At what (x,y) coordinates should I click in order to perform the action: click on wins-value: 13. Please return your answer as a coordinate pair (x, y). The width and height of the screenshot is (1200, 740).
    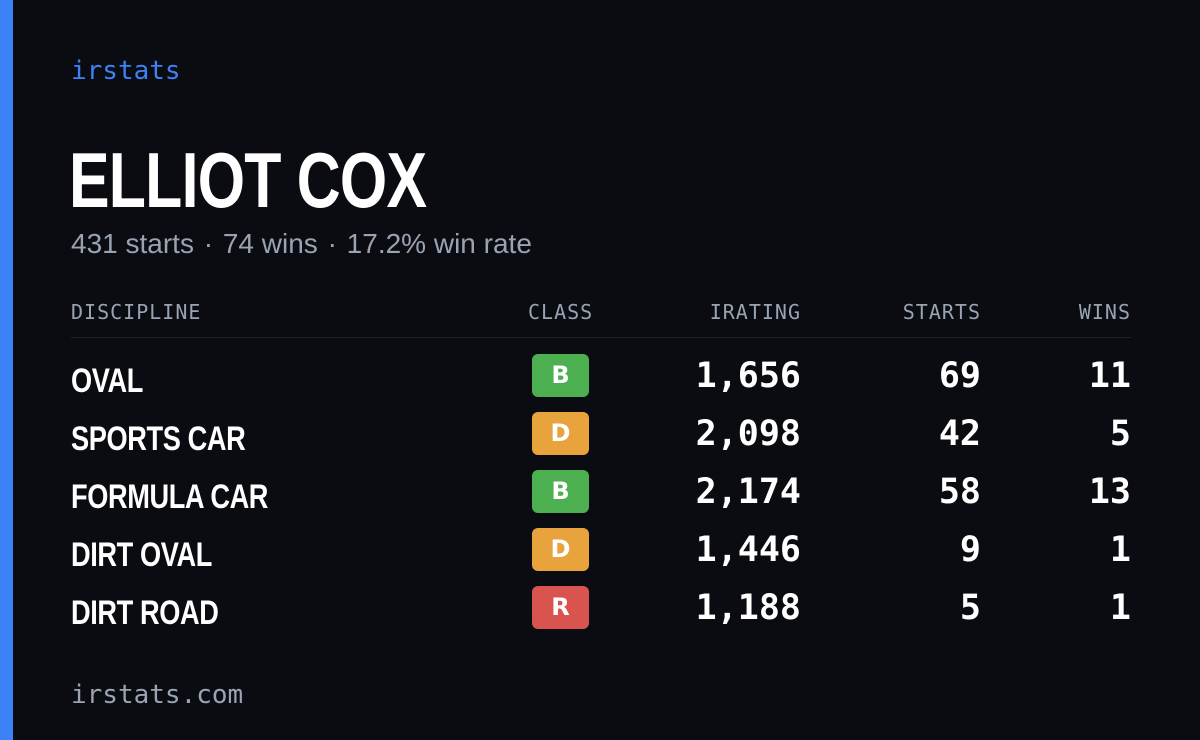
    Looking at the image, I should click on (1109, 492).